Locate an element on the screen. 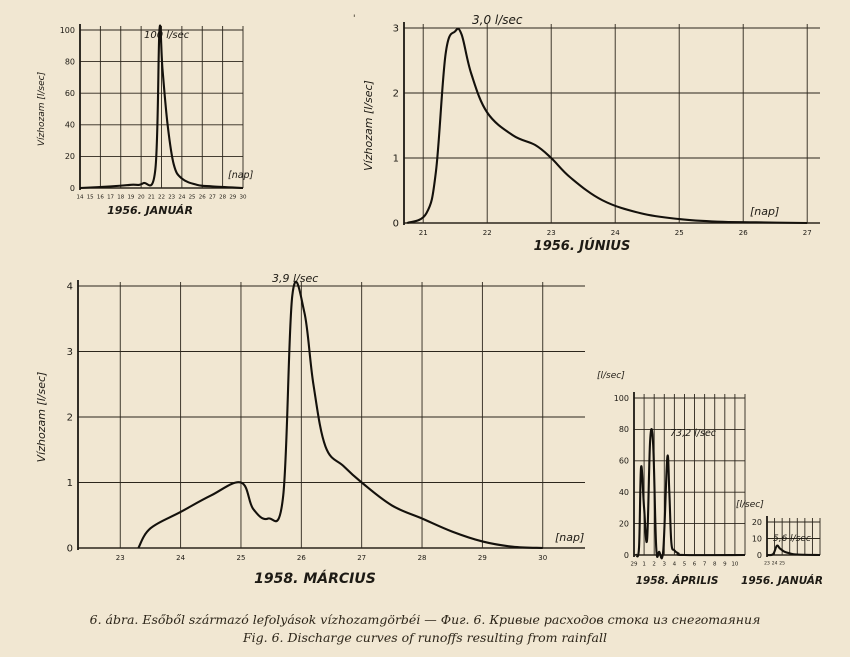  x-tick-label: 2 is located at coordinates (654, 565).